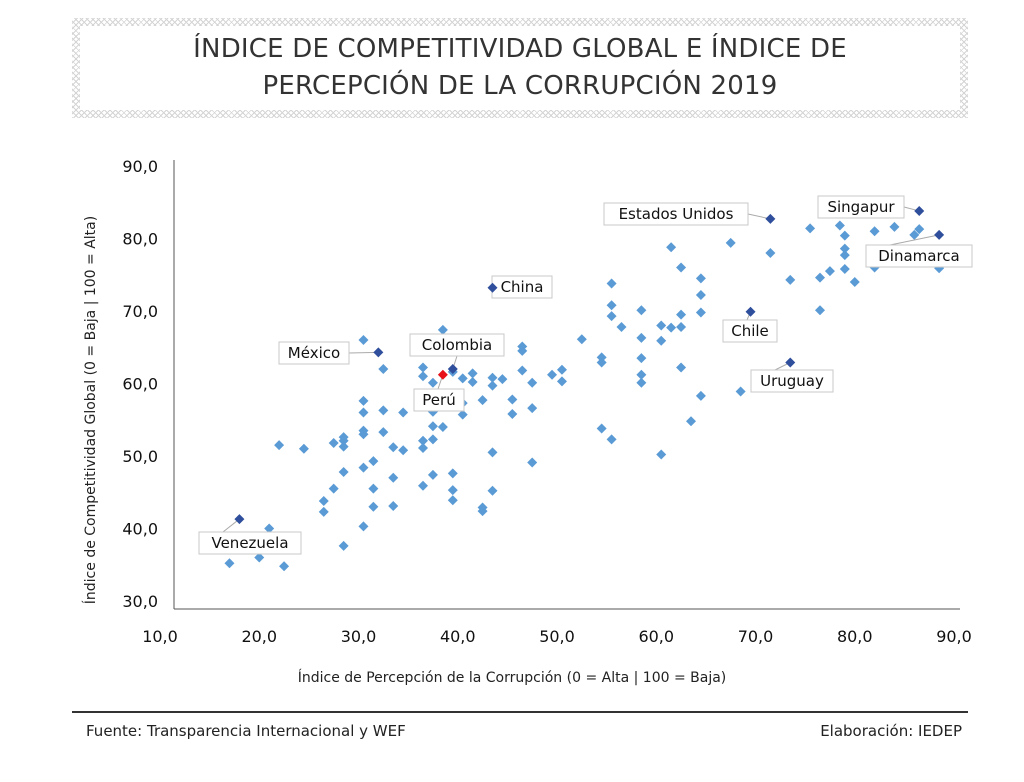 The height and width of the screenshot is (782, 1024). I want to click on x-tick-label: 10,0, so click(160, 636).